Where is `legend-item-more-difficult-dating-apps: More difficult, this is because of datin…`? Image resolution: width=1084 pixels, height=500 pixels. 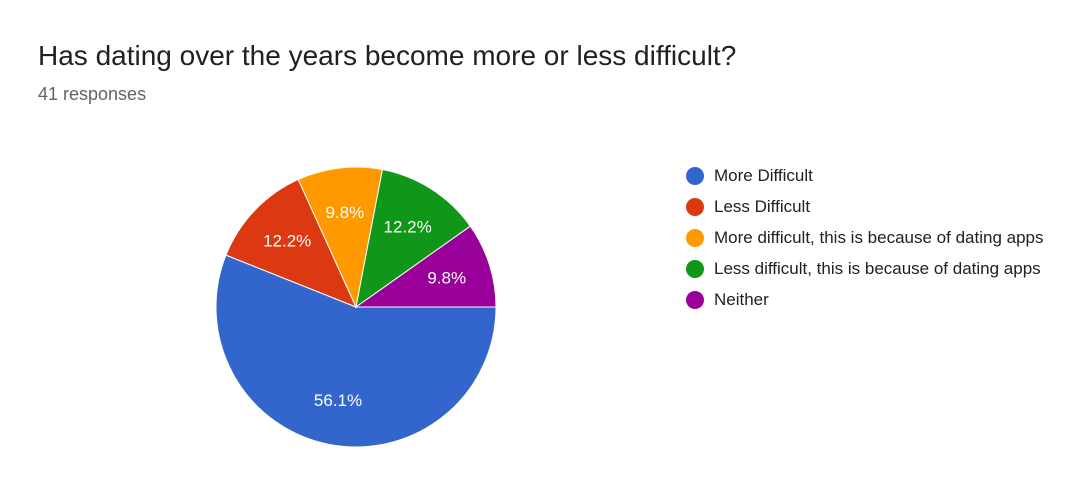 legend-item-more-difficult-dating-apps: More difficult, this is because of datin… is located at coordinates (881, 237).